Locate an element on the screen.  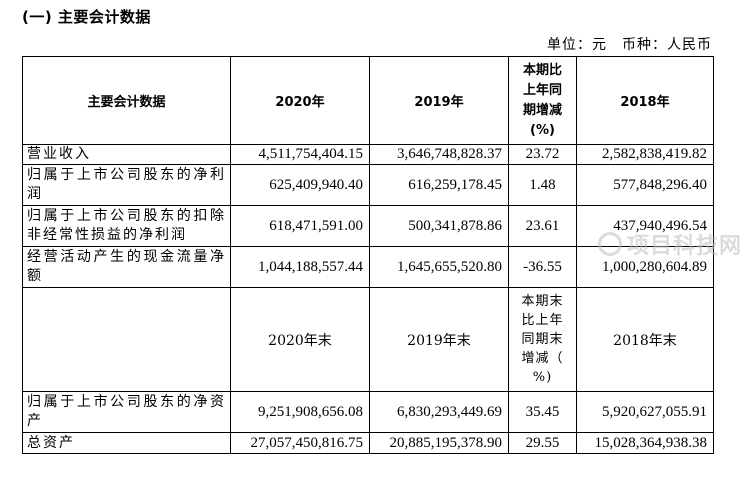
cell-change: 29.55 is located at coordinates (542, 443).